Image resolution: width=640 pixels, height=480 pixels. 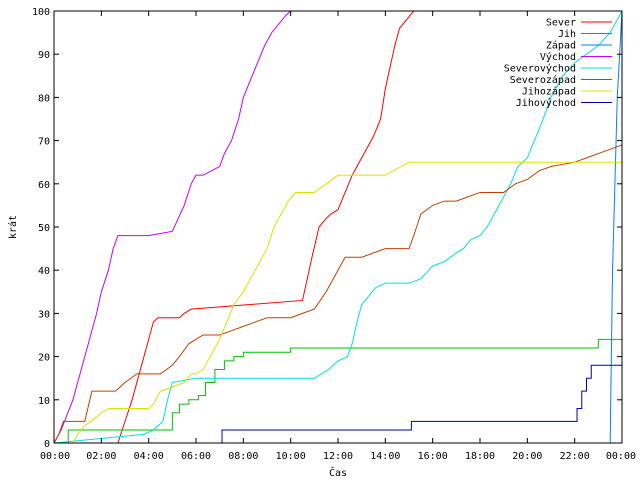 What do you see at coordinates (561, 23) in the screenshot?
I see `legend-label: Sever` at bounding box center [561, 23].